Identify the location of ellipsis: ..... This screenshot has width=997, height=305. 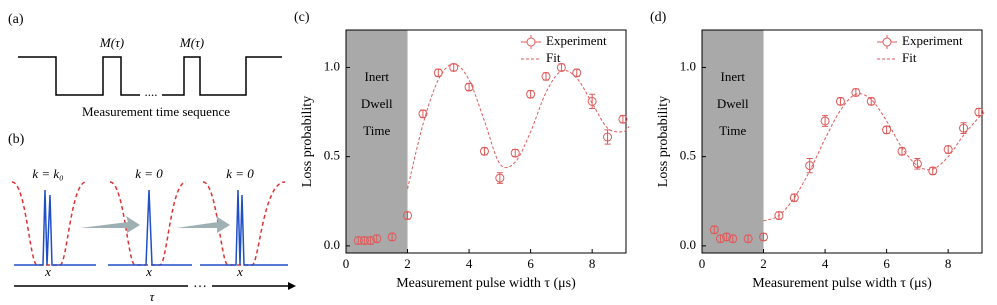
(151, 91).